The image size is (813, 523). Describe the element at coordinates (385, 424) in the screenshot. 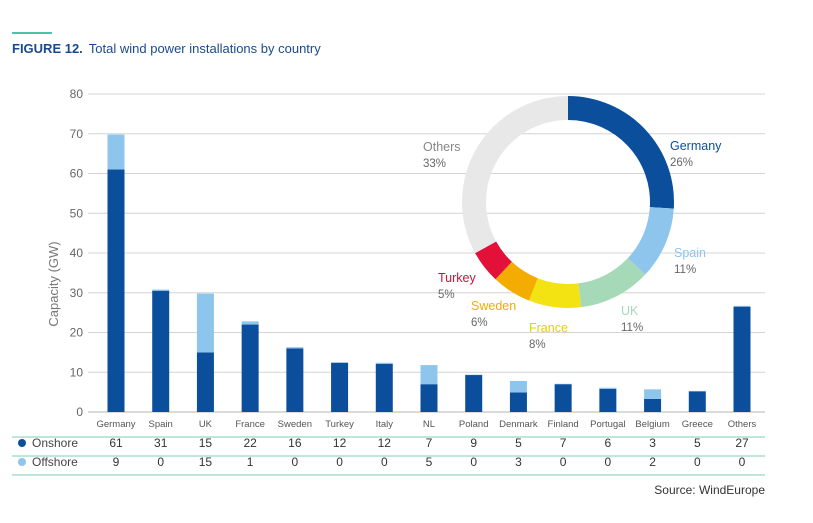

I see `x-tick-label: Italy` at that location.